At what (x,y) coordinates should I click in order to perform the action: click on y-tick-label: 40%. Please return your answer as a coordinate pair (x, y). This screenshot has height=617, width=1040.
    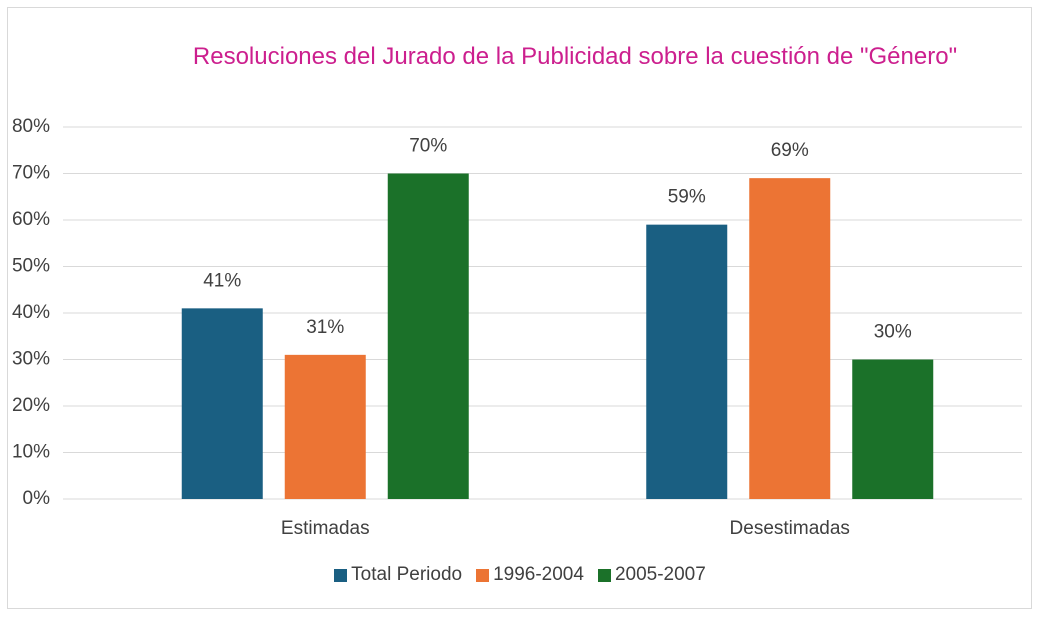
    Looking at the image, I should click on (31, 312).